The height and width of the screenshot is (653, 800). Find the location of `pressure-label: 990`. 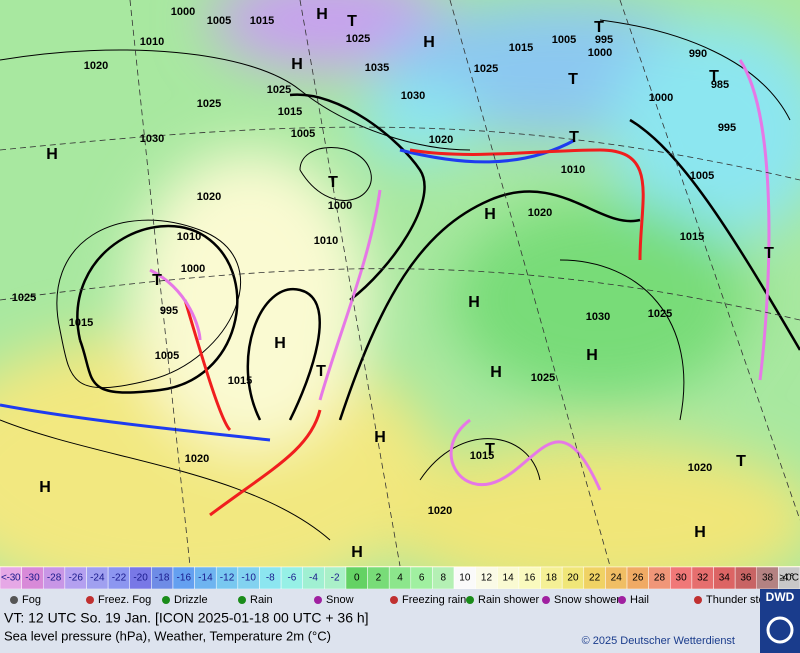

pressure-label: 990 is located at coordinates (698, 54).